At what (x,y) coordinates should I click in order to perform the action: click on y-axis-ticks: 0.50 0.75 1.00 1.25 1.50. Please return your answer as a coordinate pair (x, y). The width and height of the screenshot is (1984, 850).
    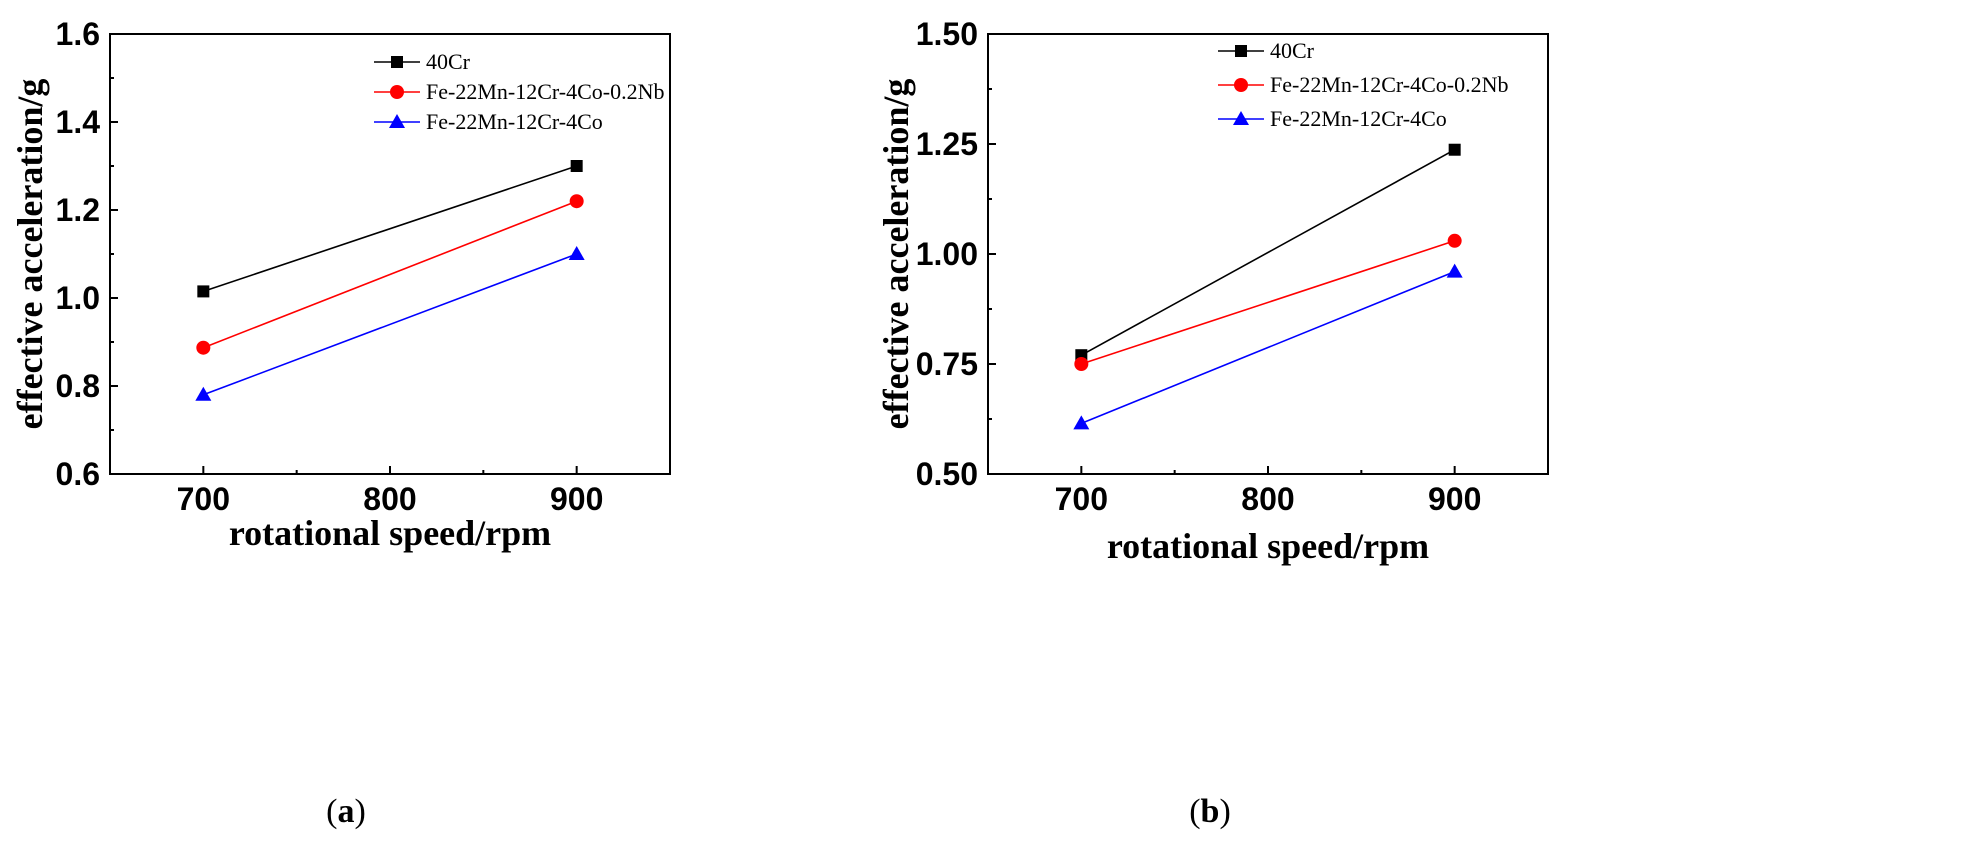
    Looking at the image, I should click on (956, 254).